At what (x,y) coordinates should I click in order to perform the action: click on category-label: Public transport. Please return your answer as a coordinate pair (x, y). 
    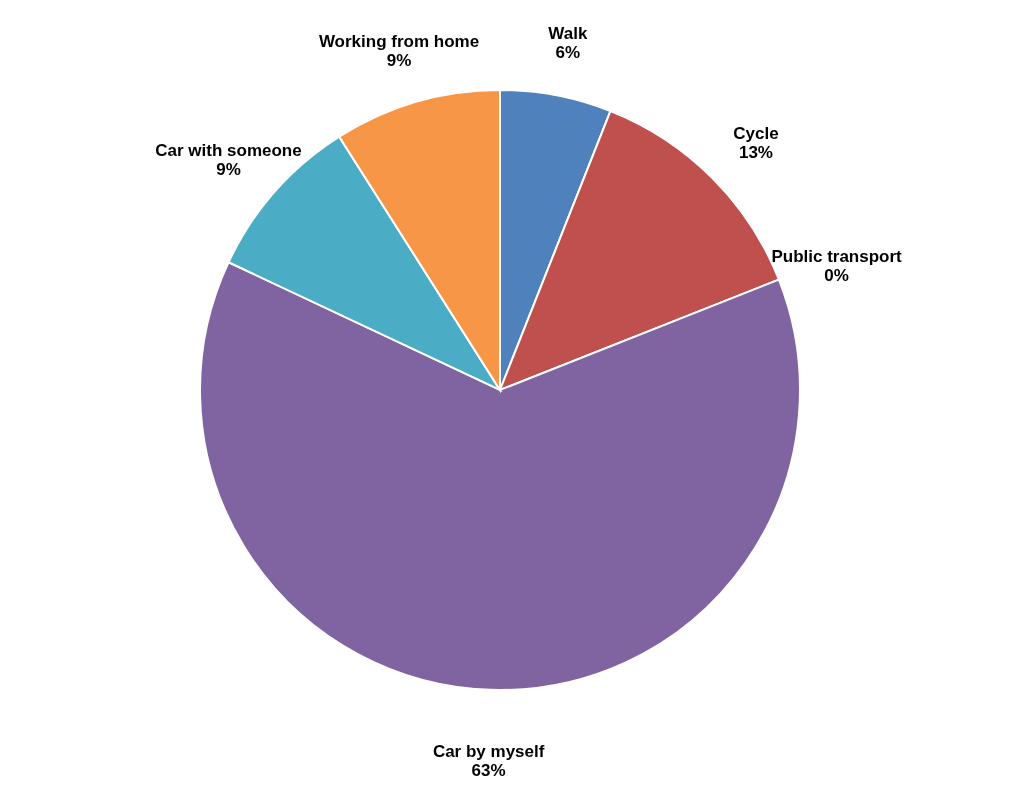
    Looking at the image, I should click on (836, 256).